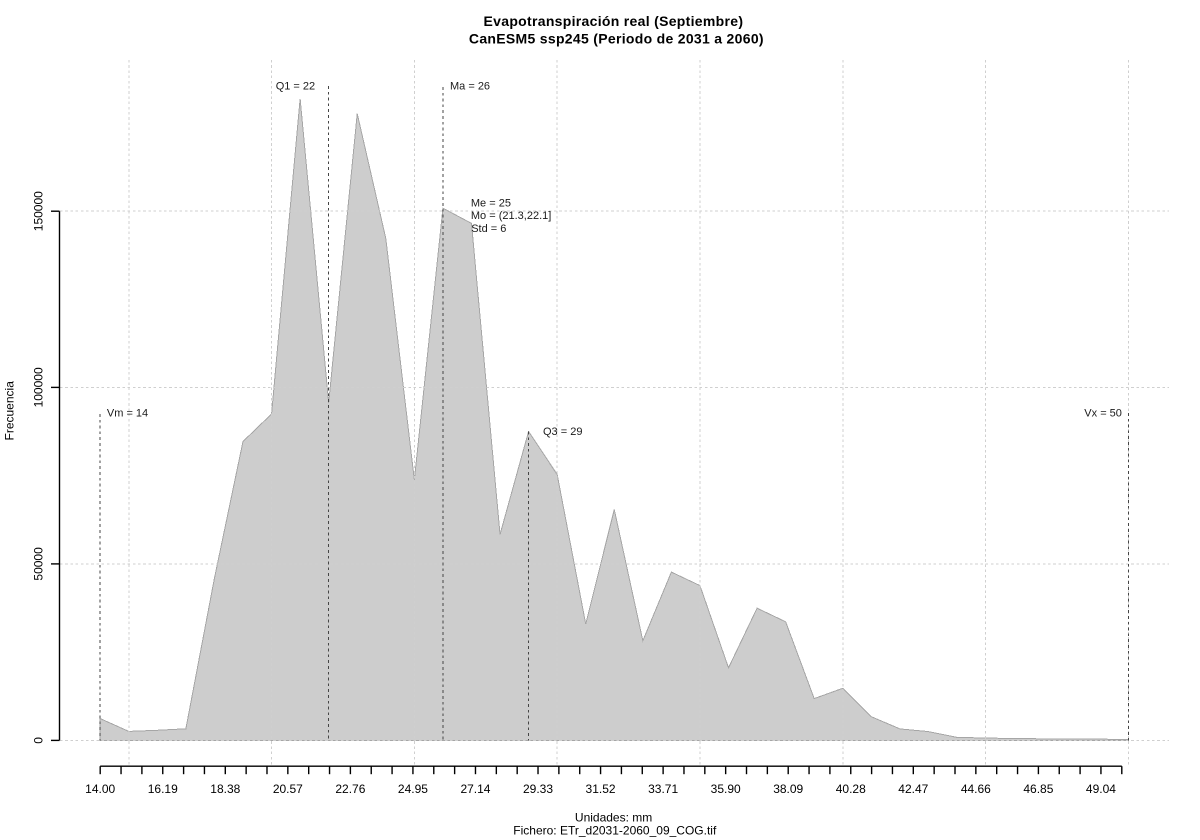  What do you see at coordinates (100, 789) in the screenshot?
I see `svg-text: 14.00` at bounding box center [100, 789].